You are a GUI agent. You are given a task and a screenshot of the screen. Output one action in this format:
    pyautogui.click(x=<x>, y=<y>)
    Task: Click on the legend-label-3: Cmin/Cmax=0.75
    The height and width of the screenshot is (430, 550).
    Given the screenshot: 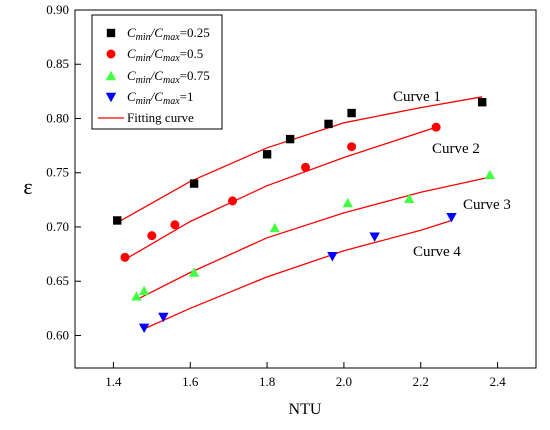 What is the action you would take?
    pyautogui.click(x=168, y=77)
    